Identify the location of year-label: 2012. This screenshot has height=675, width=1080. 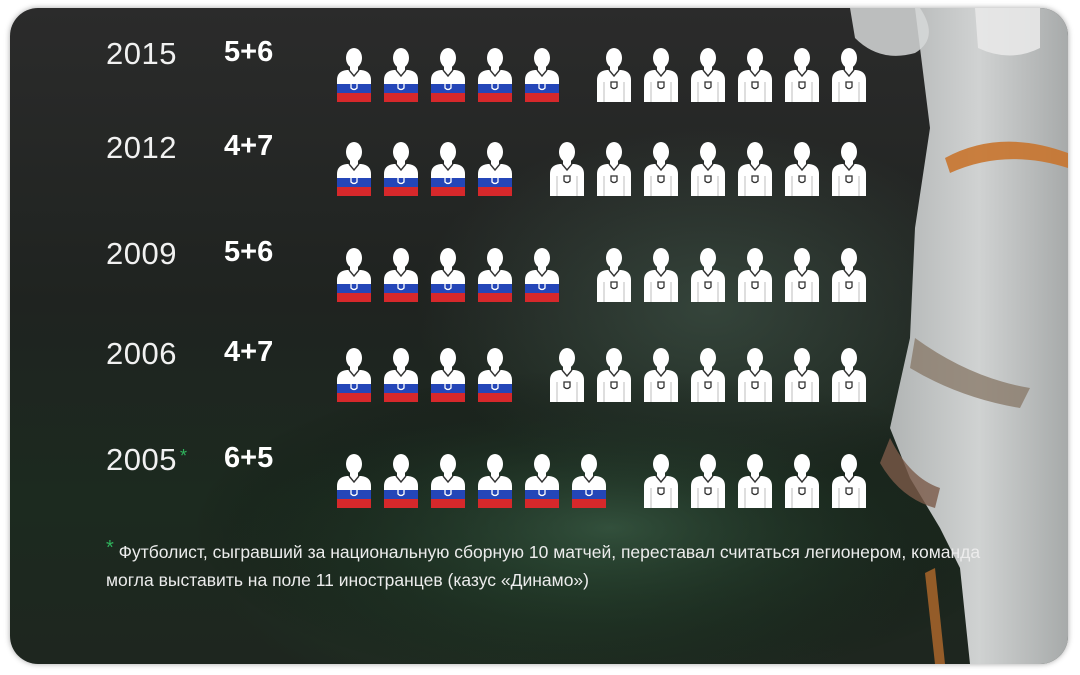
(141, 147).